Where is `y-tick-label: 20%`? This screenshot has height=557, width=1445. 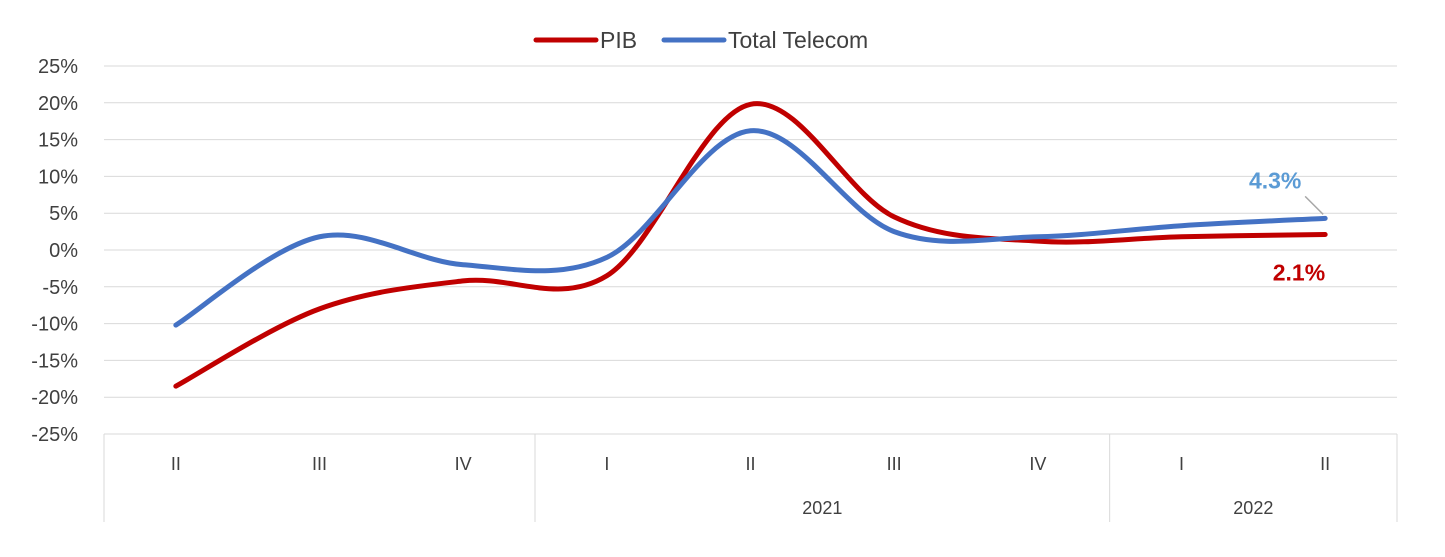 y-tick-label: 20% is located at coordinates (58, 104).